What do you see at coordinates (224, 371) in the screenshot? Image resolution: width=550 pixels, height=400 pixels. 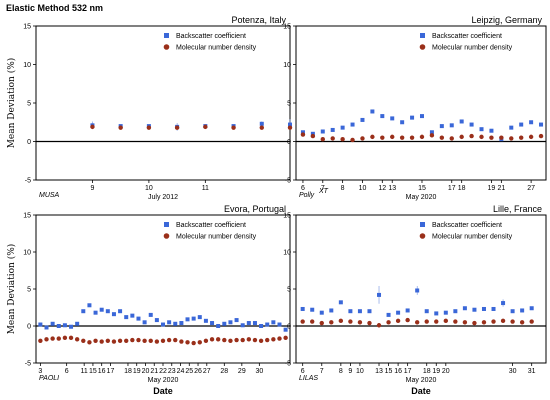 I see `x-tick-label: 28` at bounding box center [224, 371].